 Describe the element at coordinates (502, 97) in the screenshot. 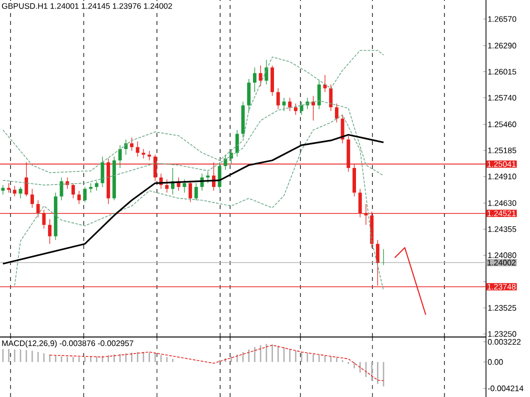

I see `y-tick-label: 1.25740` at that location.